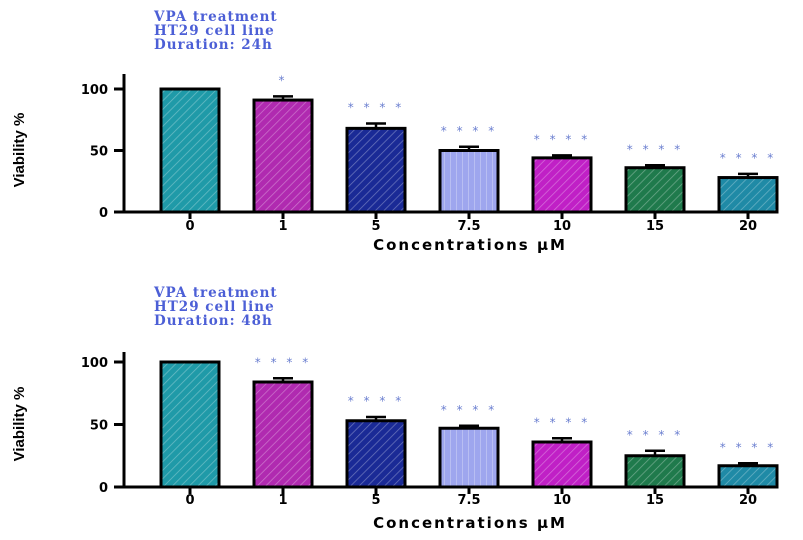 The image size is (803, 540). What do you see at coordinates (213, 45) in the screenshot?
I see `title-line-duration: Duration: 24h` at bounding box center [213, 45].